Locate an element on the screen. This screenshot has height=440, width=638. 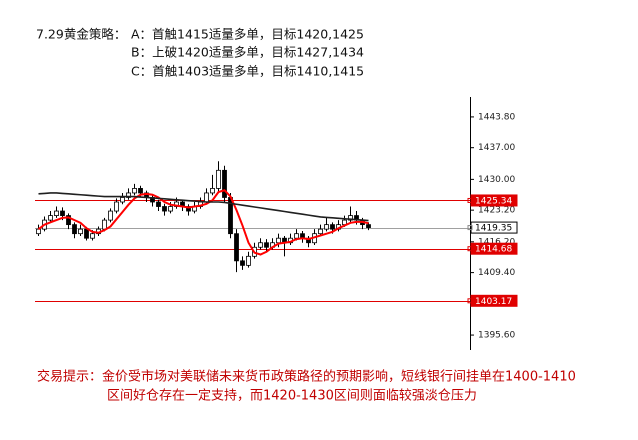
y-tick-label: 1437.00 is located at coordinates (496, 148).